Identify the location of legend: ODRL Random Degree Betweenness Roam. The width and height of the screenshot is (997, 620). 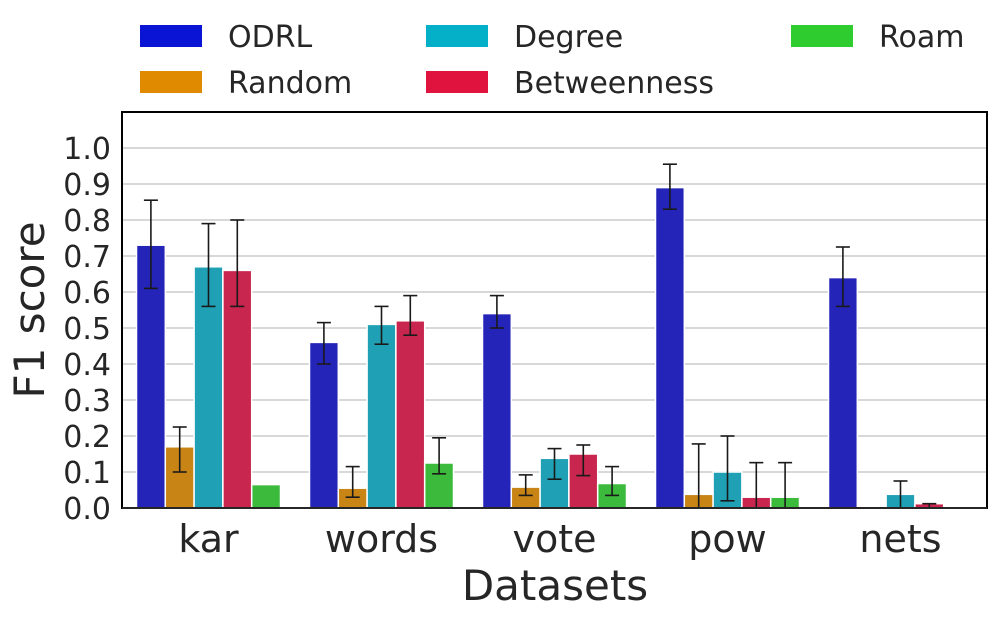
(552, 60).